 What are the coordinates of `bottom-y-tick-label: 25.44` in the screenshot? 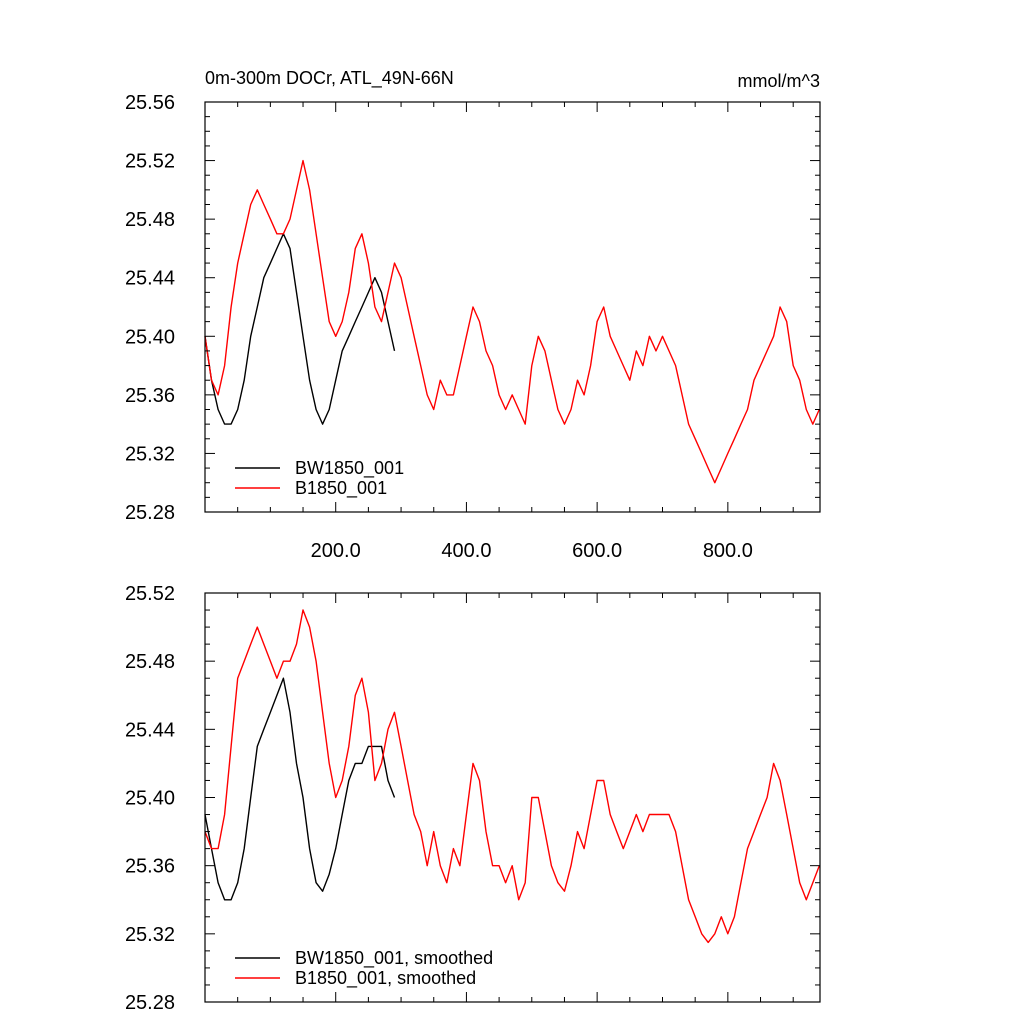 It's located at (150, 730).